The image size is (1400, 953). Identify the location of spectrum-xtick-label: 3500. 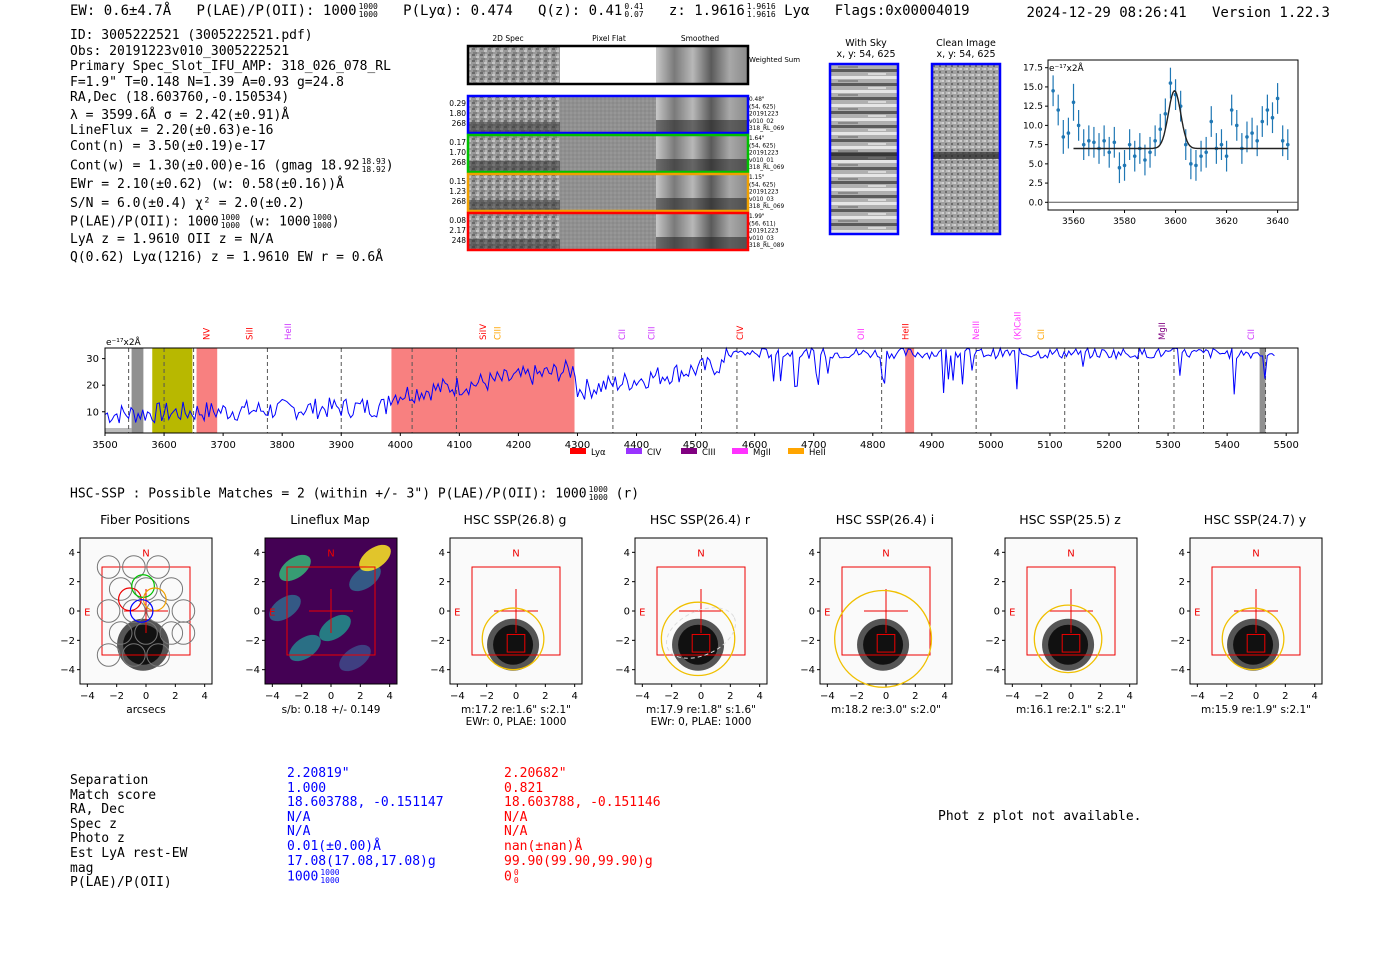
(104, 445).